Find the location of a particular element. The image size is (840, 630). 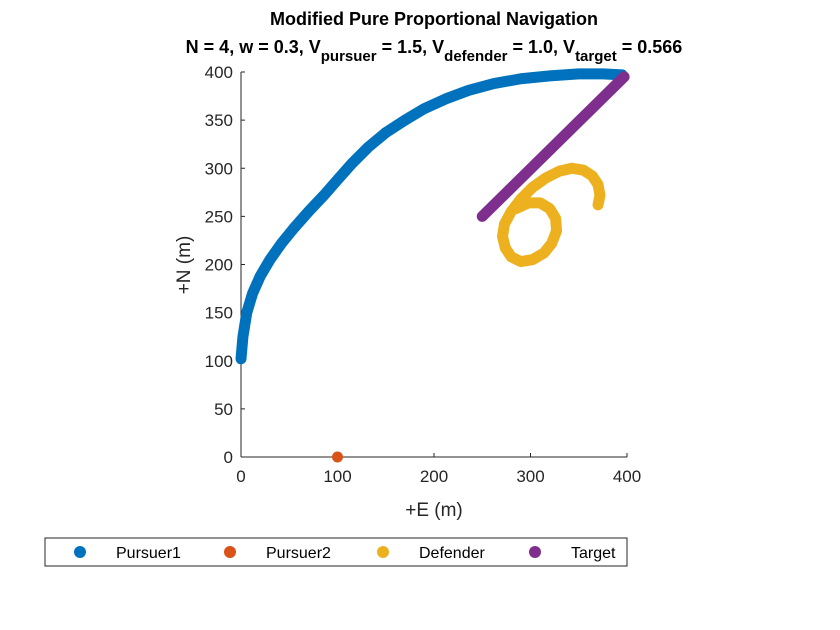

subtitle-suffix: = 0.566 is located at coordinates (650, 47).